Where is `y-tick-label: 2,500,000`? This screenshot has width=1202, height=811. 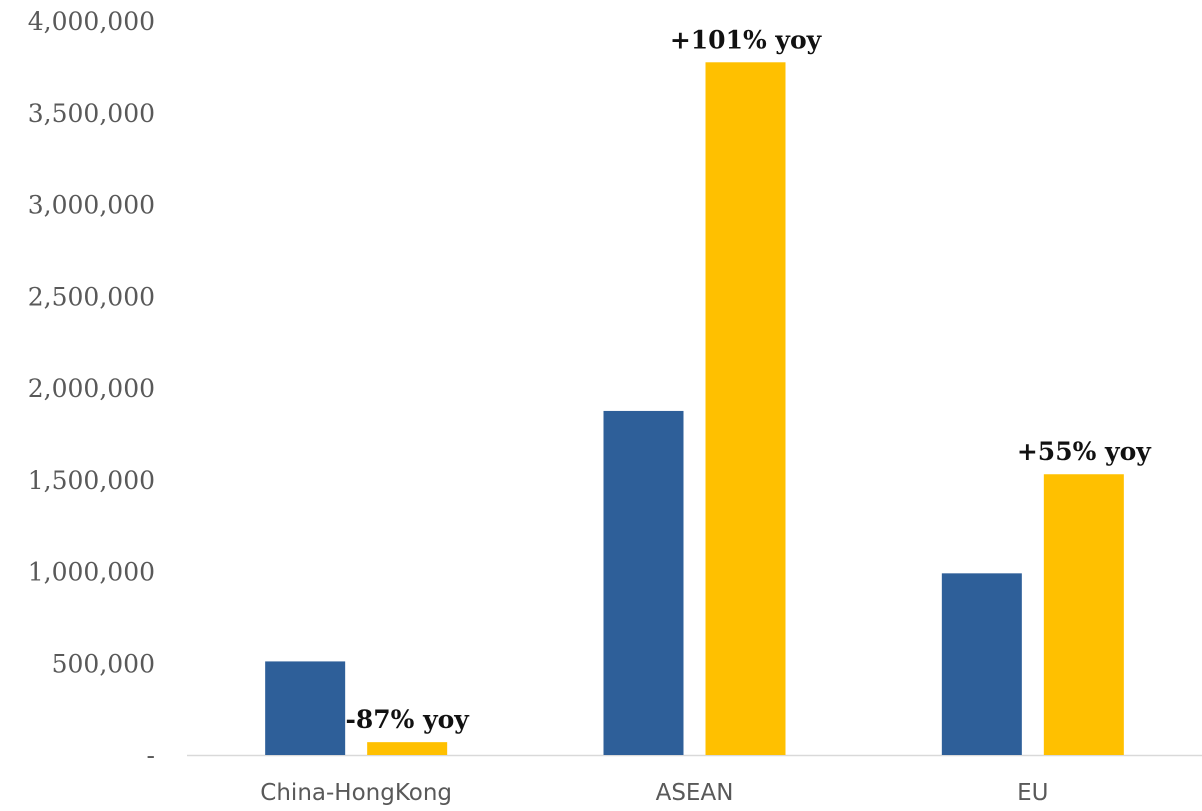 y-tick-label: 2,500,000 is located at coordinates (91, 296).